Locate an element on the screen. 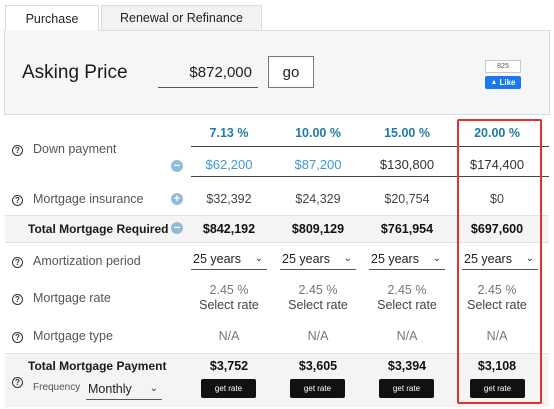 This screenshot has width=554, height=409. down-payment-amount: $87,200 is located at coordinates (318, 164).